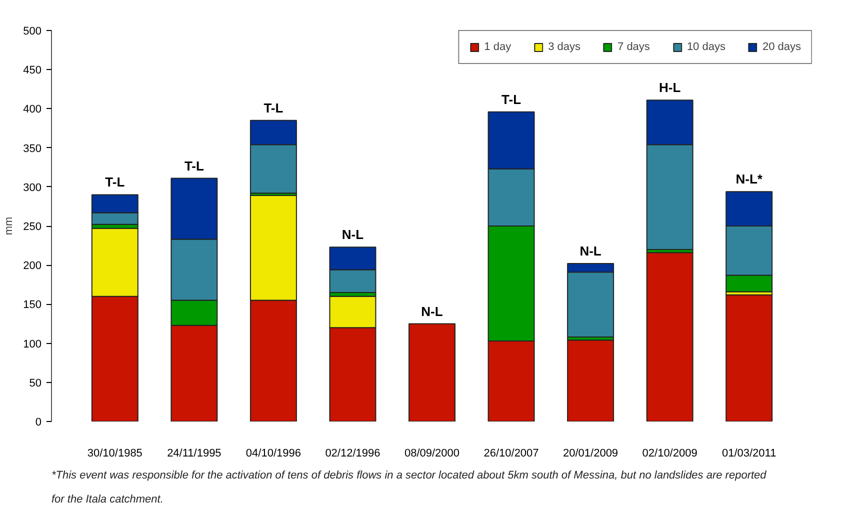 Image resolution: width=842 pixels, height=510 pixels. Describe the element at coordinates (670, 454) in the screenshot. I see `x-tick-label: 02/10/2009` at that location.